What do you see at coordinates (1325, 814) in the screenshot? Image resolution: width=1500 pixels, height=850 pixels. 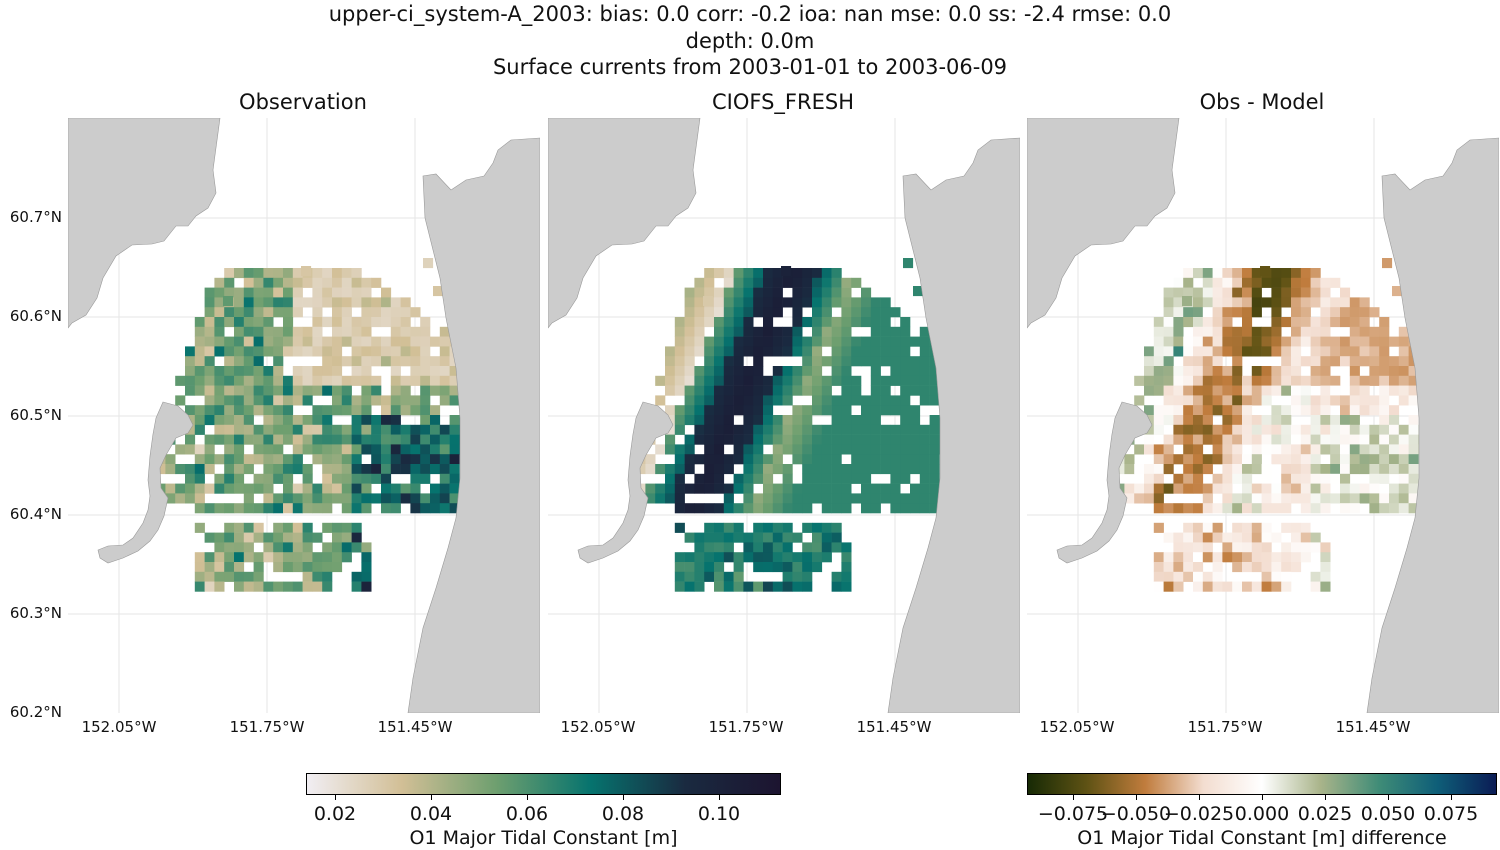 I see `colorbar-tick-label: 0.025` at bounding box center [1325, 814].